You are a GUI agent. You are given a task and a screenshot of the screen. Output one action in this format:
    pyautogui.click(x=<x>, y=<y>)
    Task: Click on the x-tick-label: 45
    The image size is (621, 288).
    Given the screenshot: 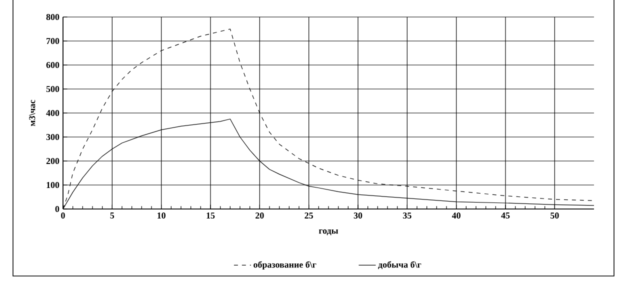 What is the action you would take?
    pyautogui.click(x=505, y=215)
    